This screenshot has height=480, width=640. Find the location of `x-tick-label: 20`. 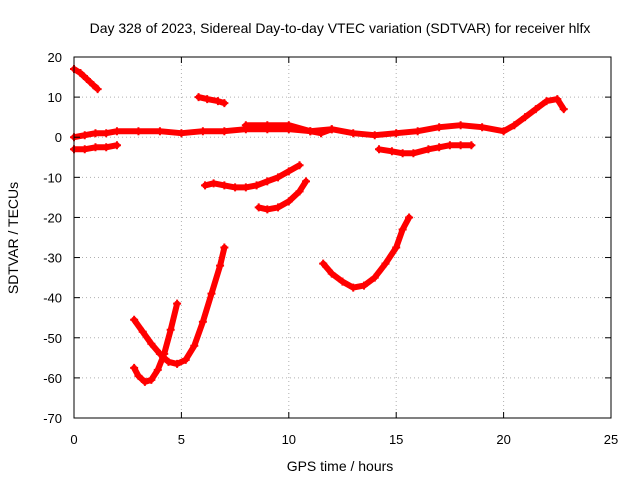

x-tick-label: 20 is located at coordinates (503, 439).